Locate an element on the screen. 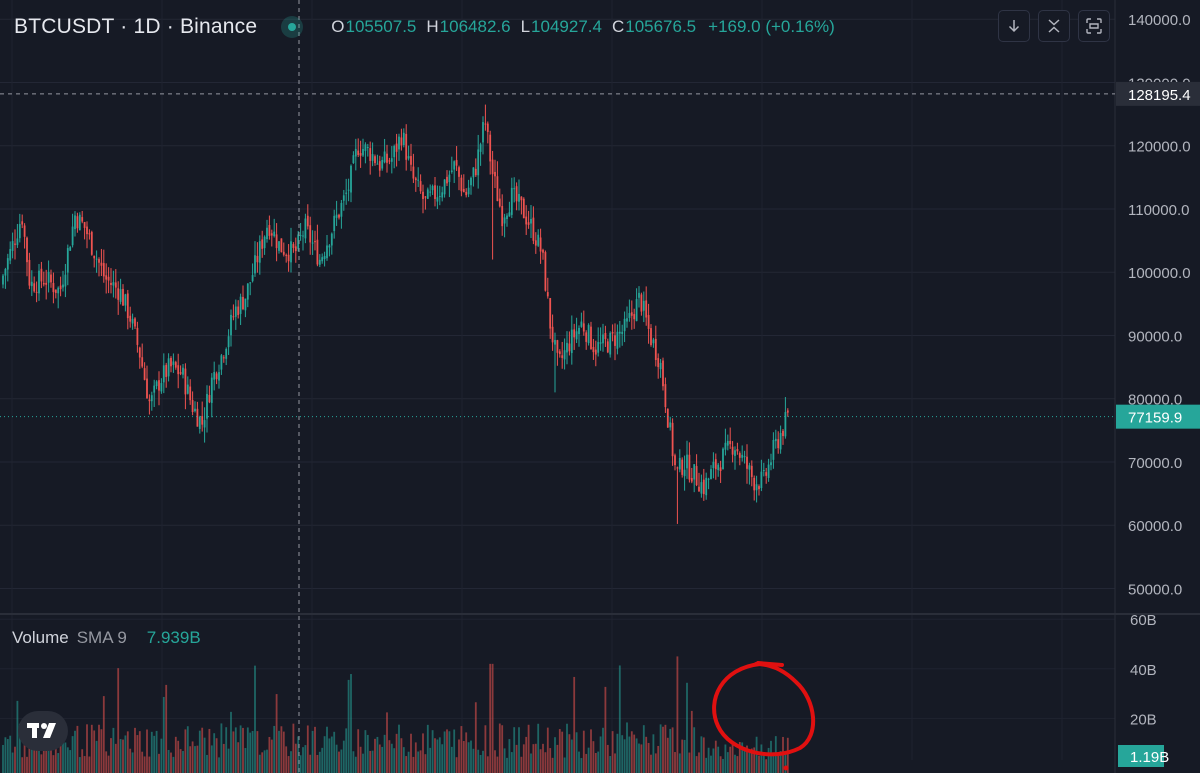 This screenshot has height=773, width=1200. price-tick-label: 120000.0 is located at coordinates (1159, 147).